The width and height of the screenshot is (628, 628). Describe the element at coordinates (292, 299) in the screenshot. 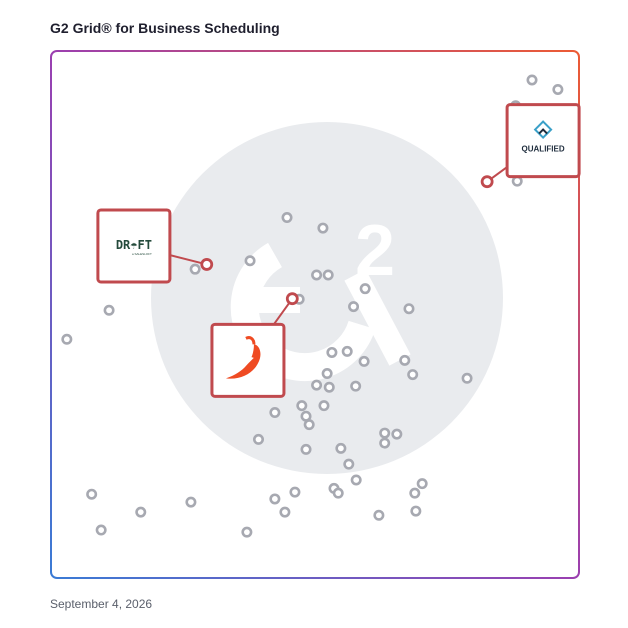

I see `chili-piper-marker` at that location.